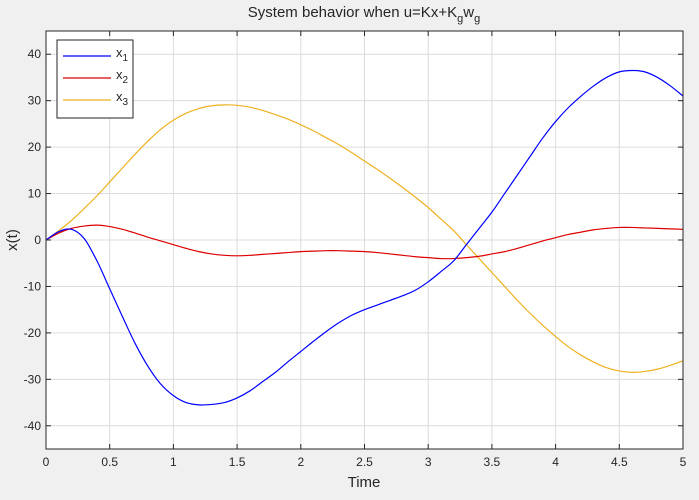 Image resolution: width=699 pixels, height=500 pixels. Describe the element at coordinates (619, 462) in the screenshot. I see `x-tick-label: 4.5` at that location.